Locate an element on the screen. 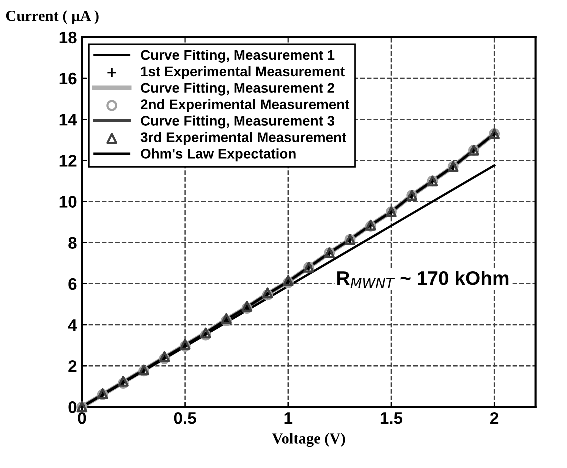  annotation: R$_{MWNT}$ ~ 170 kOhm is located at coordinates (423, 279).